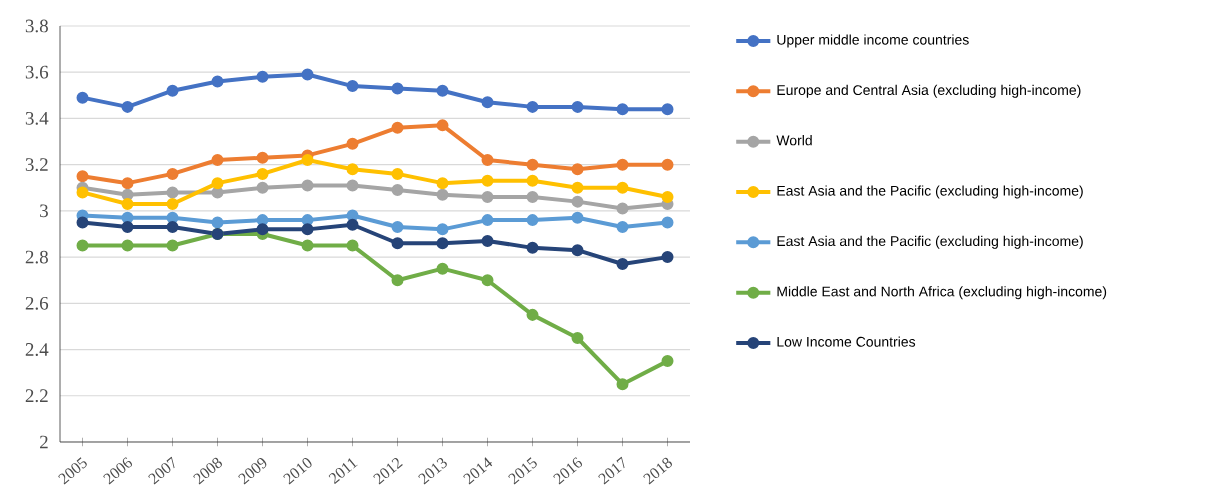 The width and height of the screenshot is (1226, 502). What do you see at coordinates (794, 140) in the screenshot?
I see `legend-label: World` at bounding box center [794, 140].